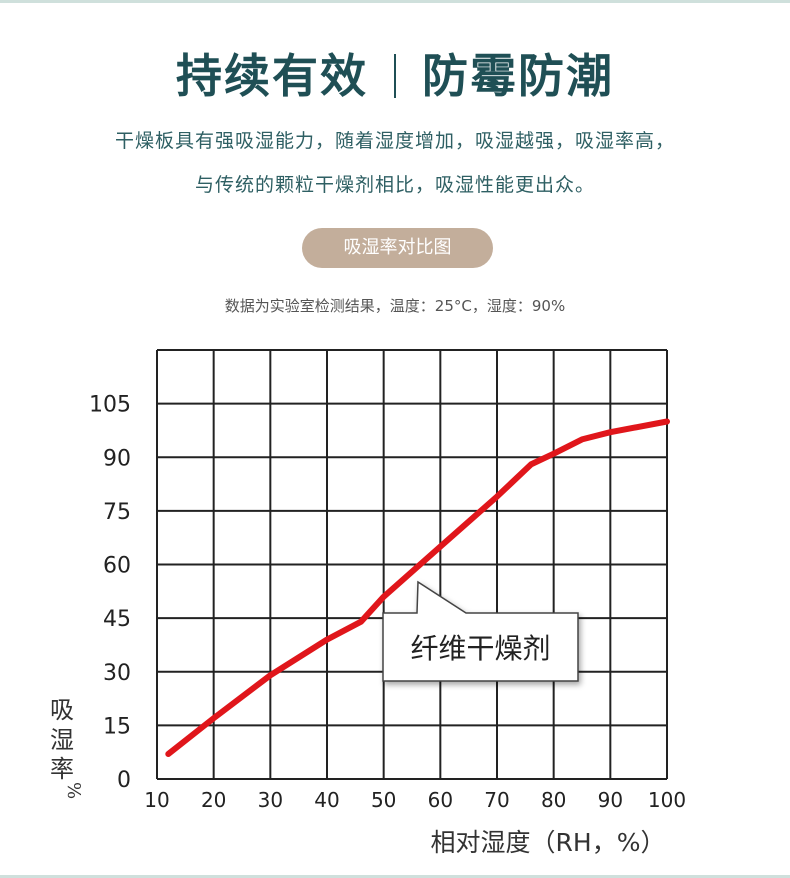  I want to click on x-tick-label: 50, so click(383, 800).